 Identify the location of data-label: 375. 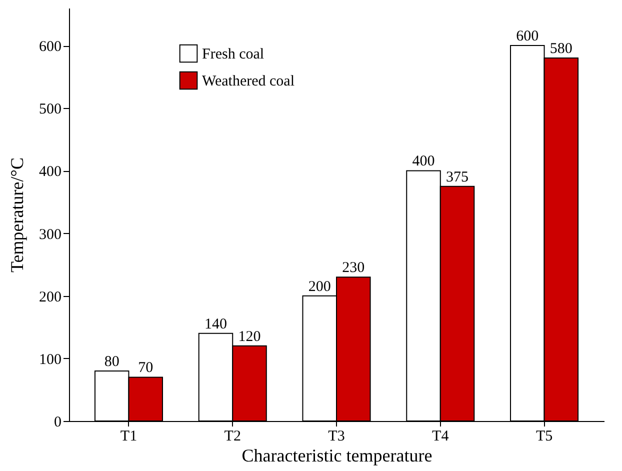
(457, 177).